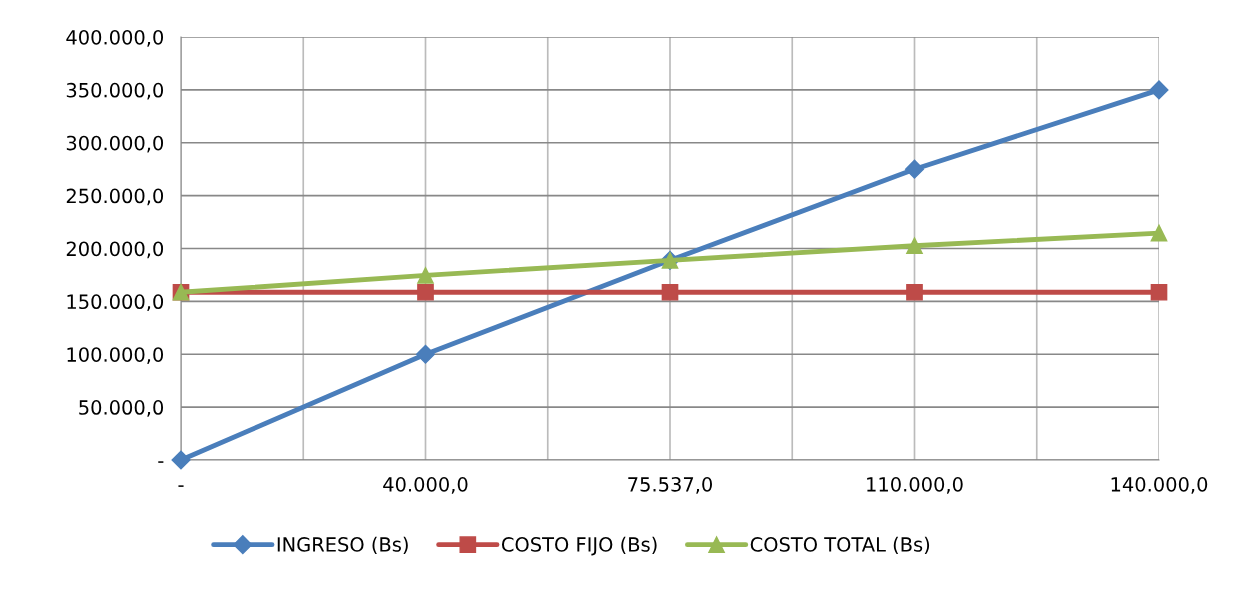 The width and height of the screenshot is (1253, 589). Describe the element at coordinates (342, 545) in the screenshot. I see `legend-label: INGRESO (Bs)` at that location.